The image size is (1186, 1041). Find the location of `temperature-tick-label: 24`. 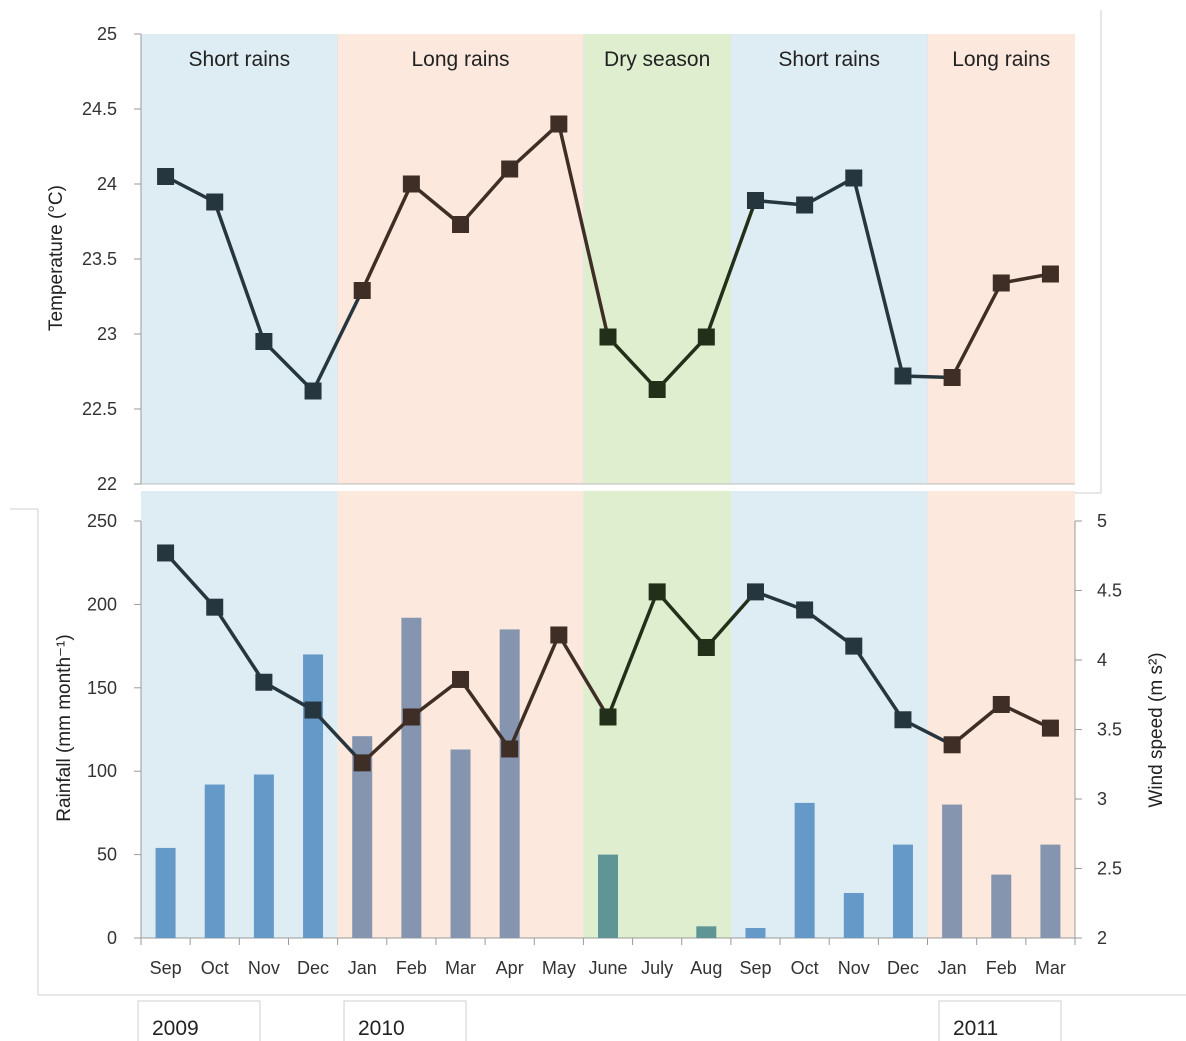

temperature-tick-label: 24 is located at coordinates (107, 184).